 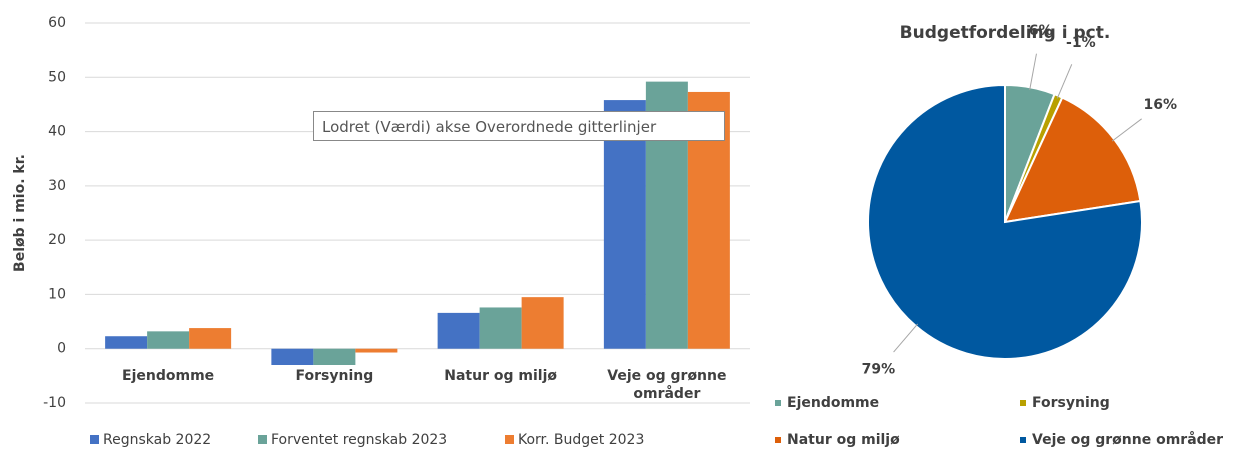 I want to click on y-tick-label: 0, so click(x=61, y=349).